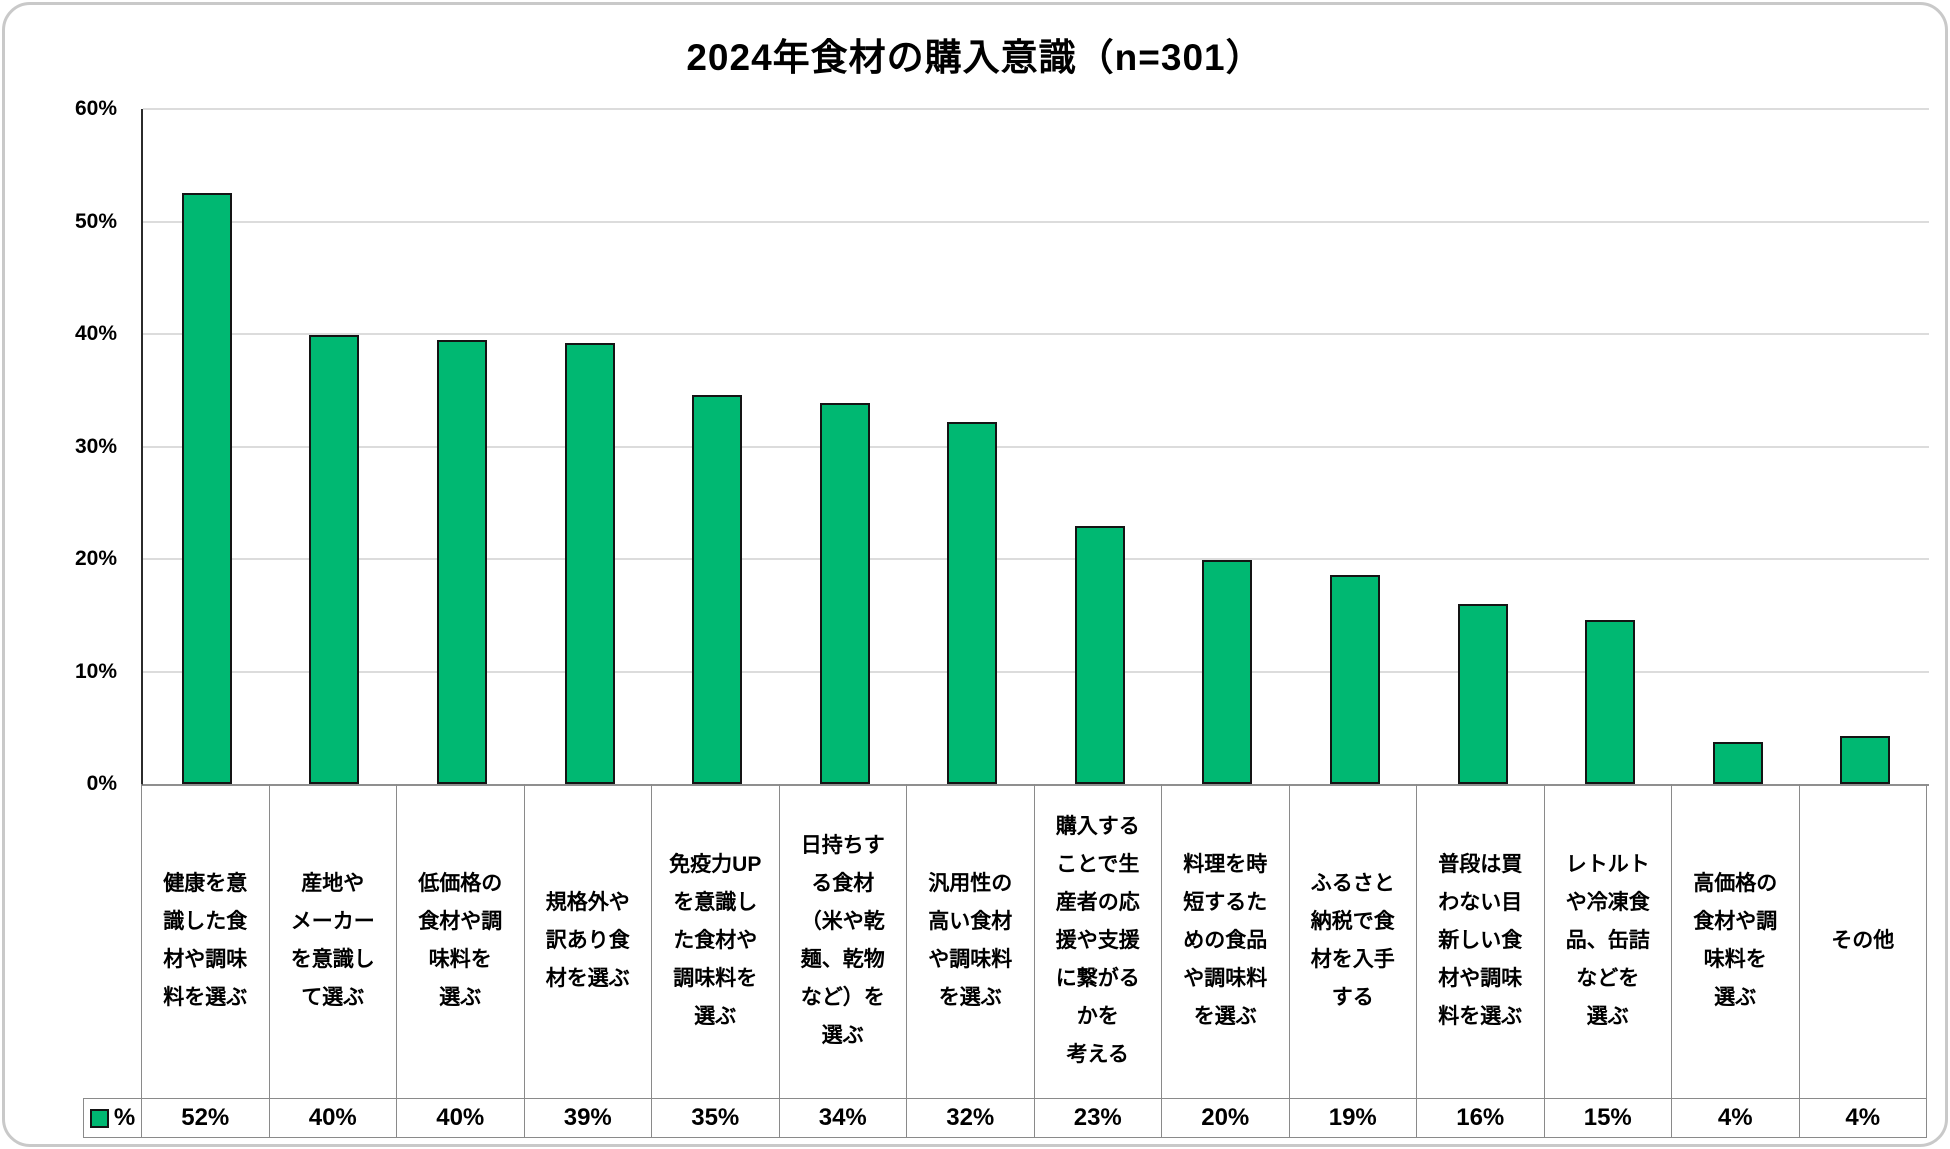 The image size is (1950, 1149). Describe the element at coordinates (1353, 1118) in the screenshot. I see `value-cell: 19%` at that location.